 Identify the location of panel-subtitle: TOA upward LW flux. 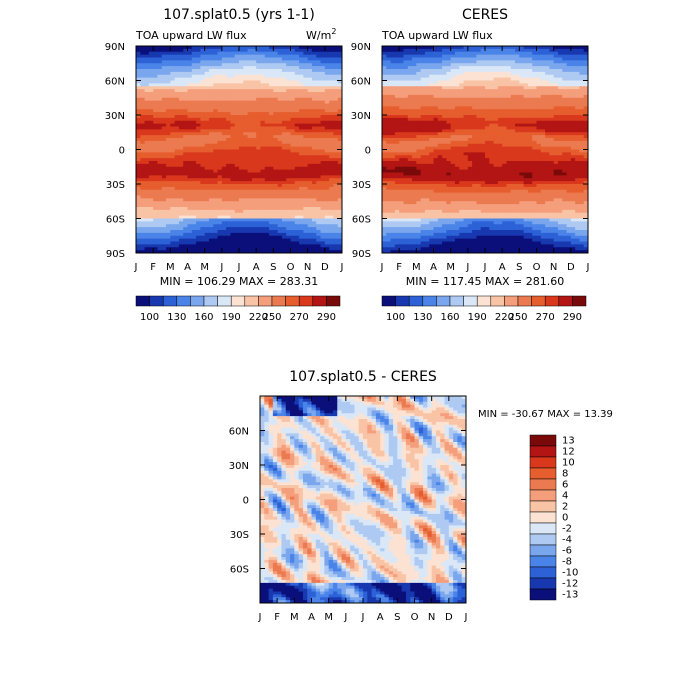
(437, 35).